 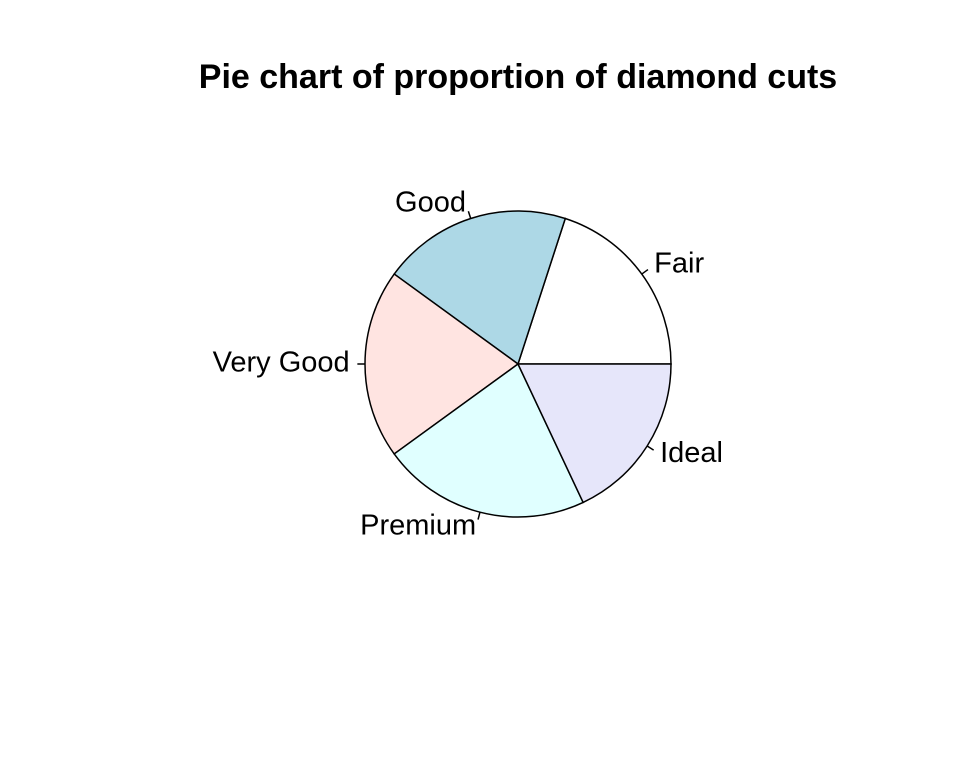 I want to click on leader-fair, so click(x=645, y=271).